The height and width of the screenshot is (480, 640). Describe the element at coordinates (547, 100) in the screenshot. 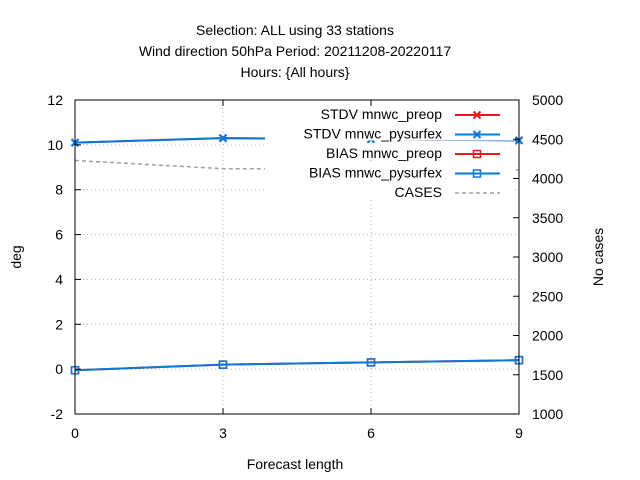

I see `y2-tick-label: 5000` at that location.